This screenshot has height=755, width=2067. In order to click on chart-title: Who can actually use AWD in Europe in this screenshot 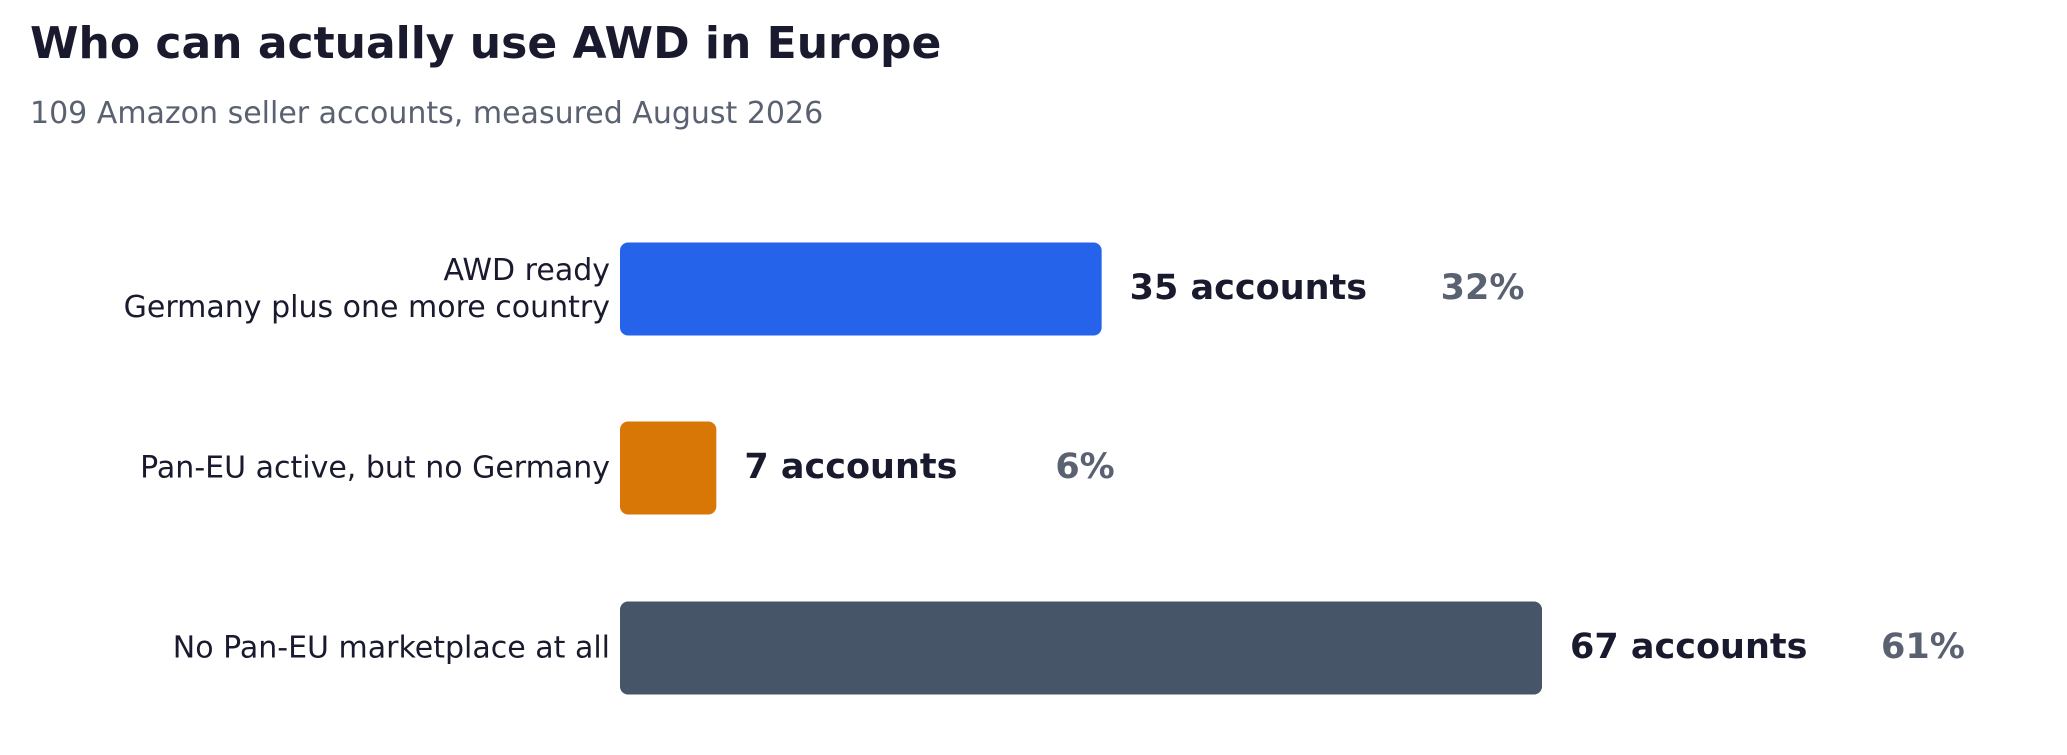, I will do `click(486, 43)`.